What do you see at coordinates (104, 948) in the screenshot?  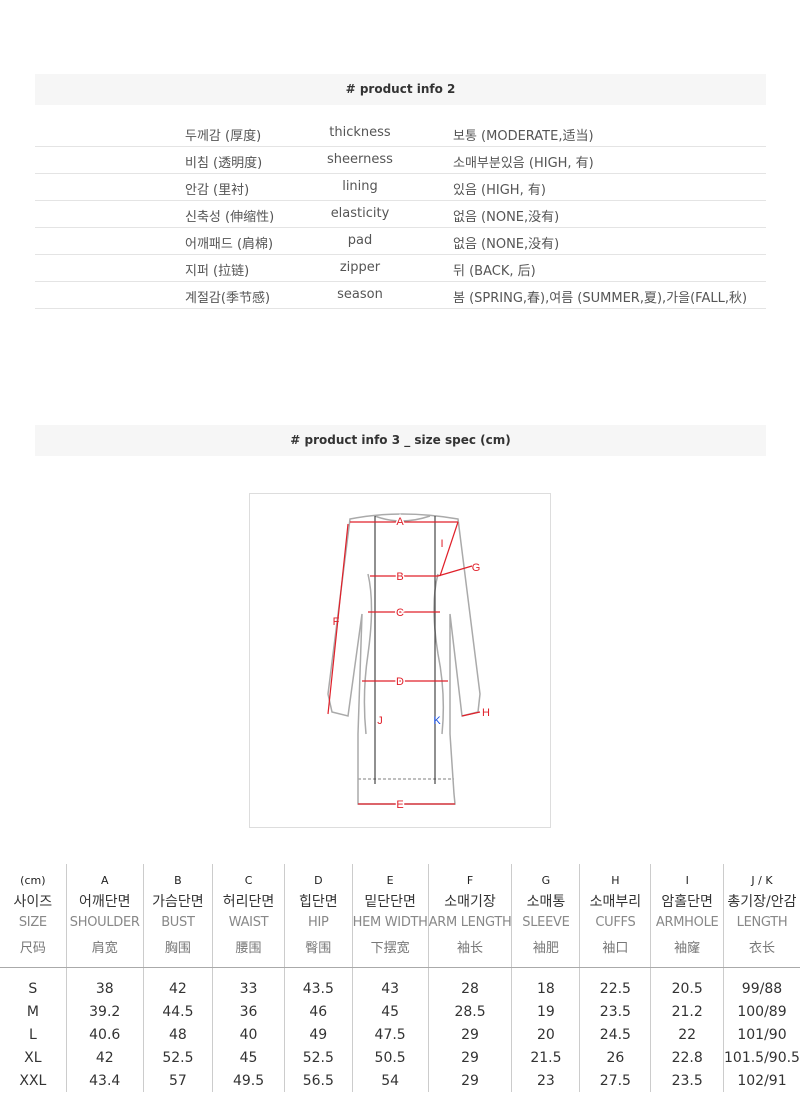 I see `column-chinese: 肩宽` at bounding box center [104, 948].